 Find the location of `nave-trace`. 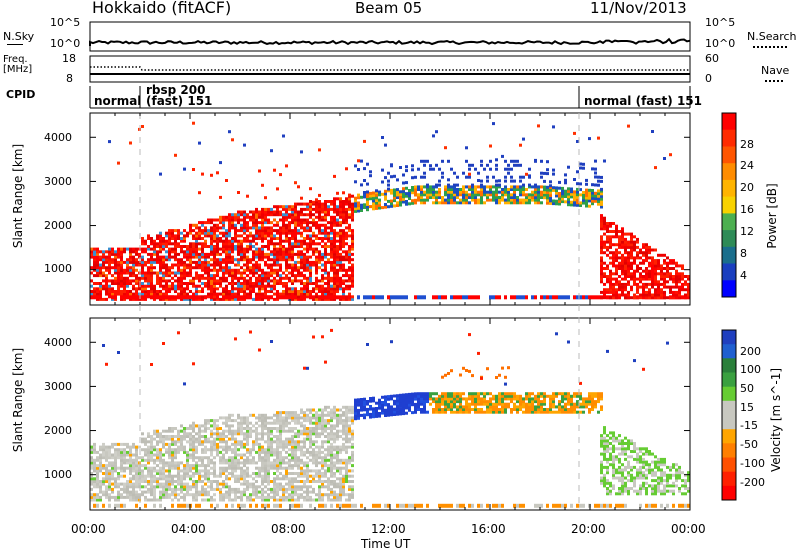

nave-trace is located at coordinates (390, 68).